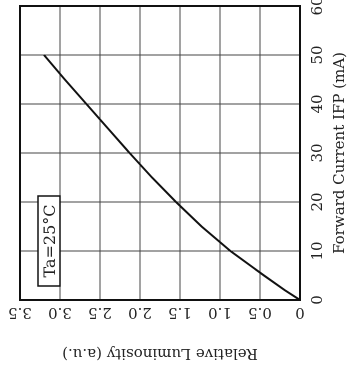 The height and width of the screenshot is (375, 354). Describe the element at coordinates (100, 313) in the screenshot. I see `y-tick-label-5: 2.5` at that location.